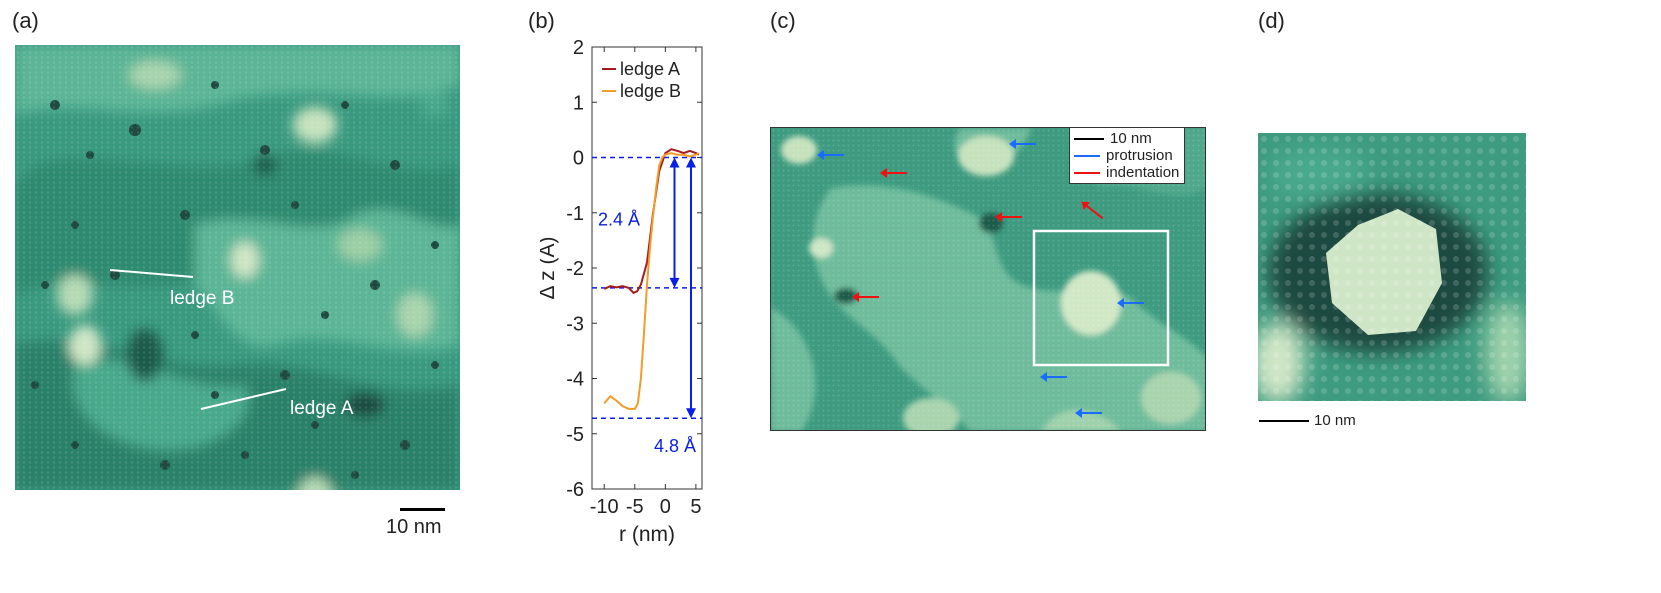  Describe the element at coordinates (243, 399) in the screenshot. I see `ledge-a-line` at that location.